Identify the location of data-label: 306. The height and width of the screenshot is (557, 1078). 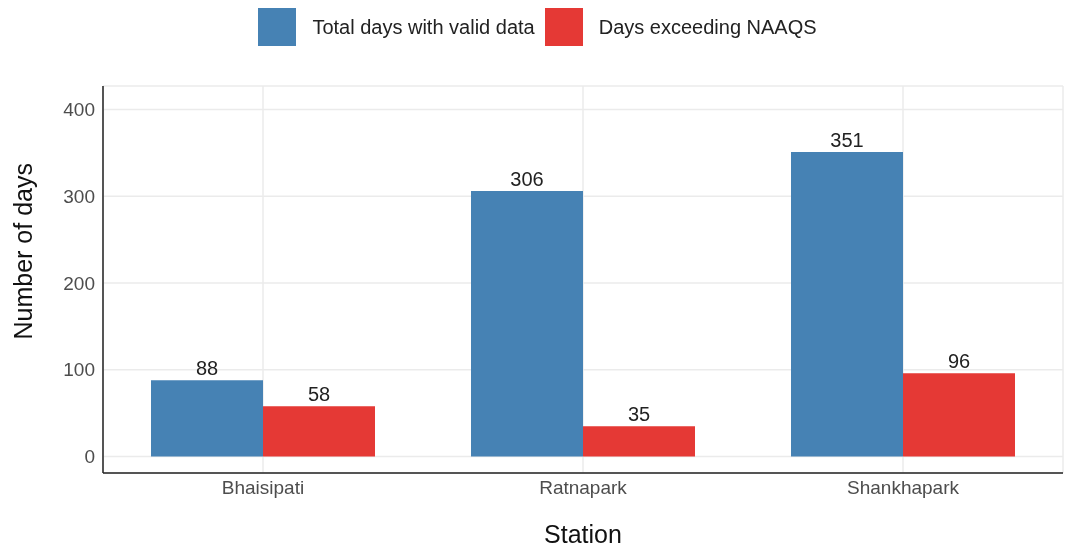
(527, 178).